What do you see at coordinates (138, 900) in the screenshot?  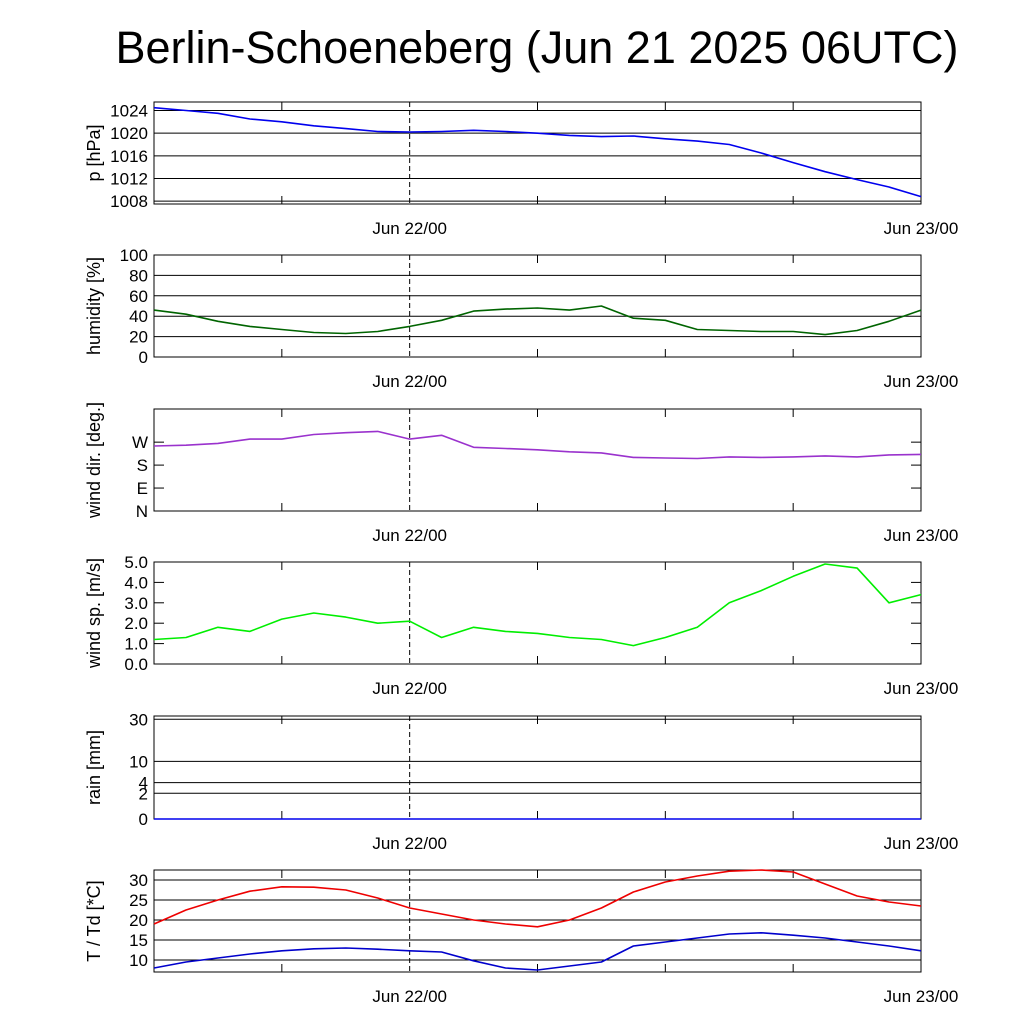 I see `temperature-ytick-label: 25` at bounding box center [138, 900].